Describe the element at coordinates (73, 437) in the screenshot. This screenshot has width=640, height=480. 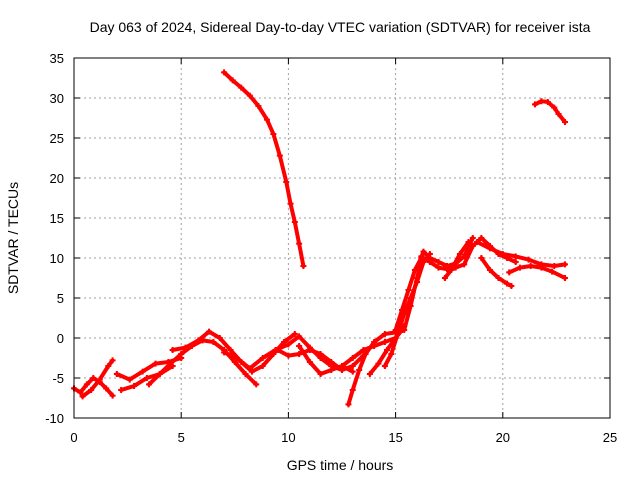
I see `x-tick-label: 0` at that location.